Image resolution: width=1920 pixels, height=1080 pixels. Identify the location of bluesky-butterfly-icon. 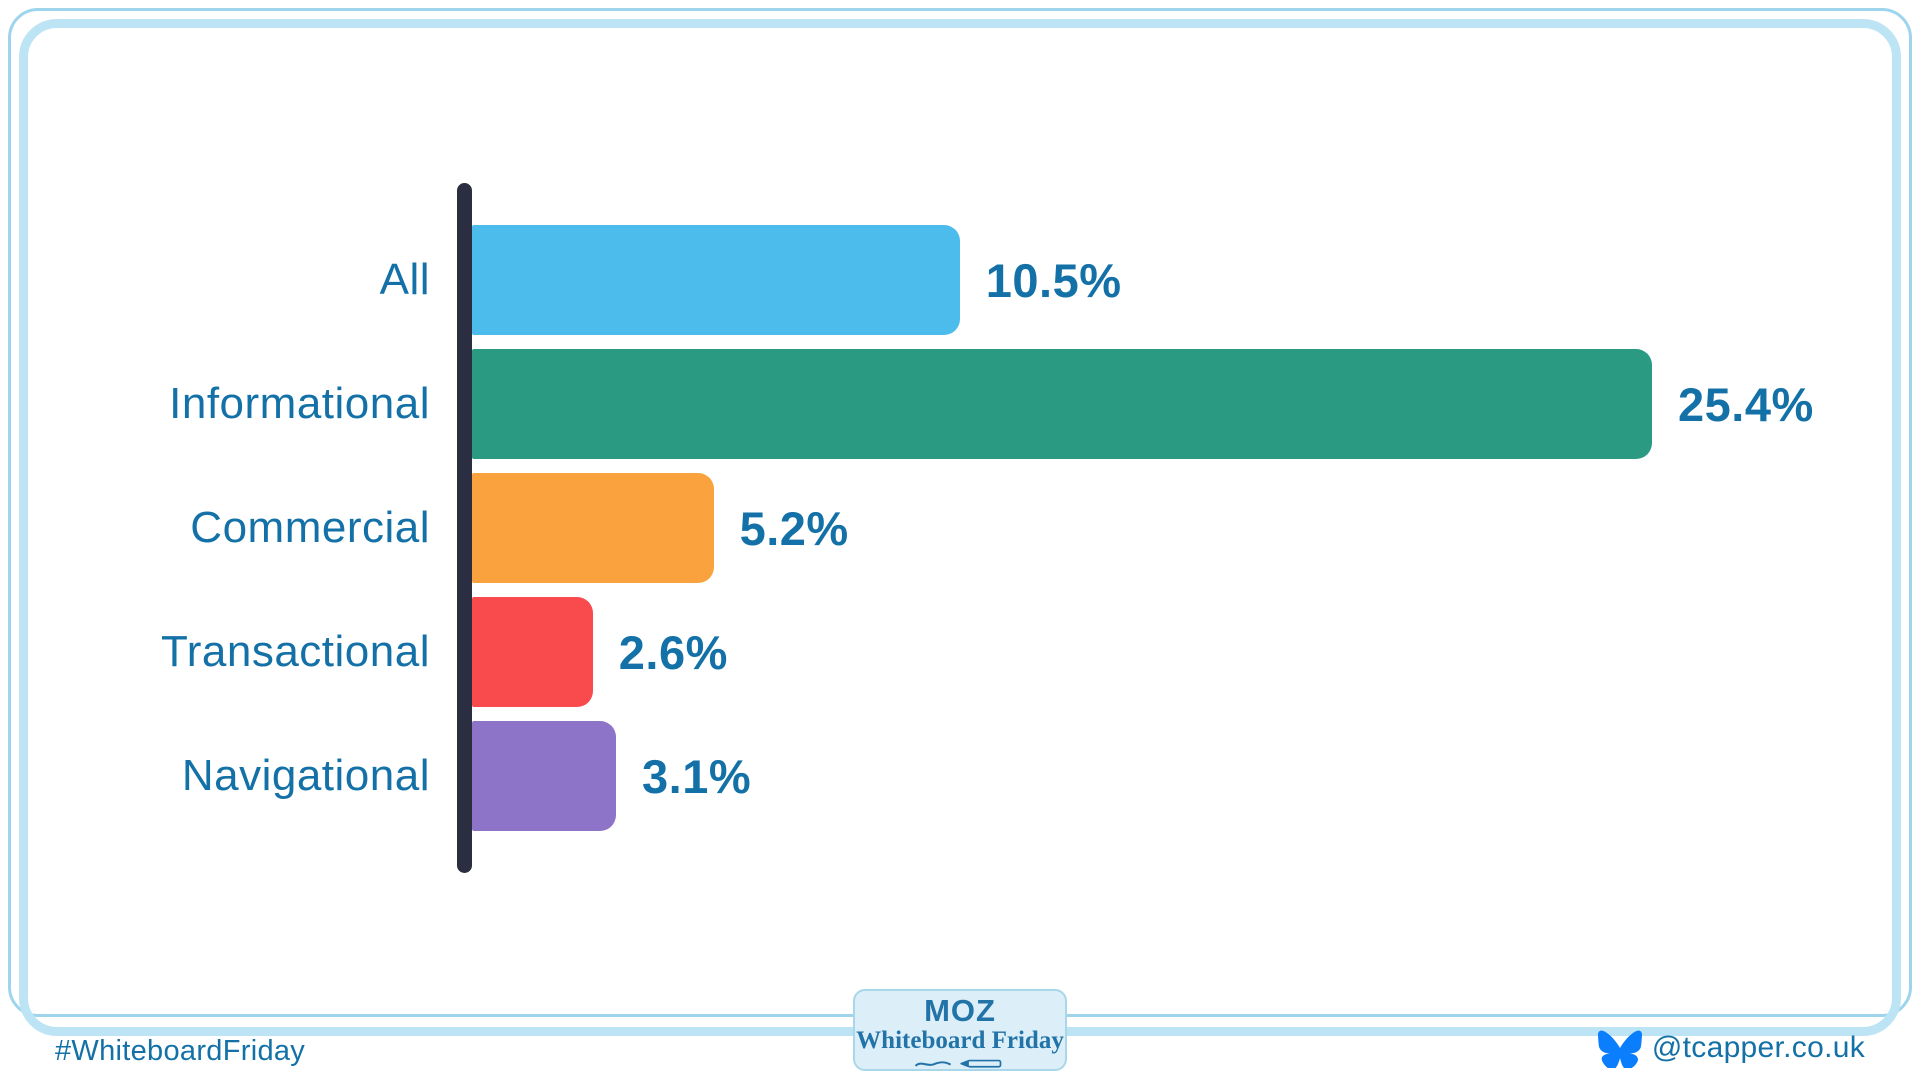
(1619, 1049).